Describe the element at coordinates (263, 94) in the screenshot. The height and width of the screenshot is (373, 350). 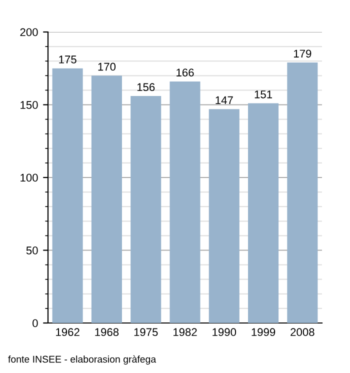
I see `data-label: 151` at that location.